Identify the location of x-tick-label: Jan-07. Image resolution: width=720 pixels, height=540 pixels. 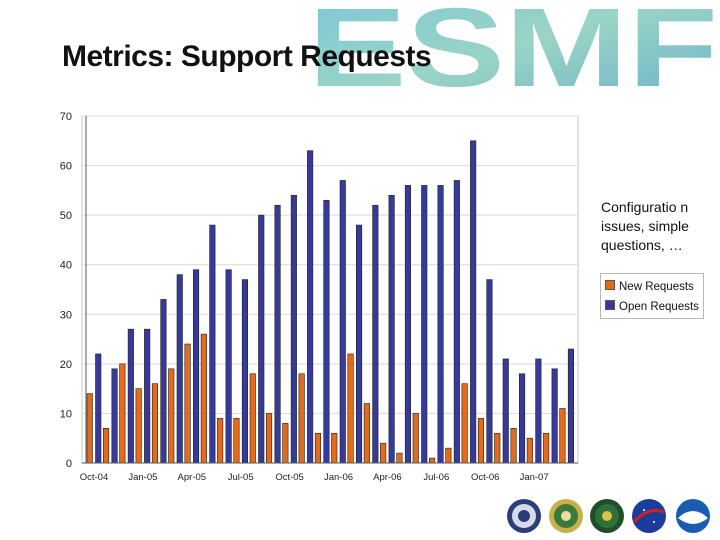
(534, 477).